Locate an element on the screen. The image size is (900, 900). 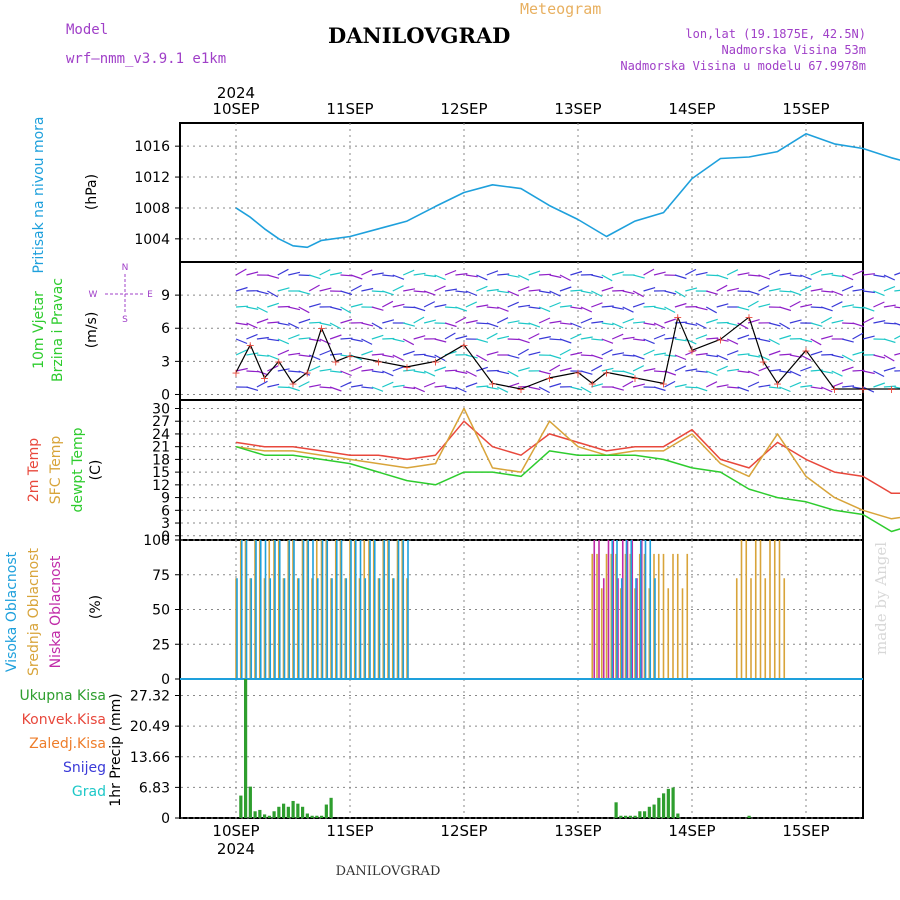
date-tick-top: 10SEP is located at coordinates (235, 109).